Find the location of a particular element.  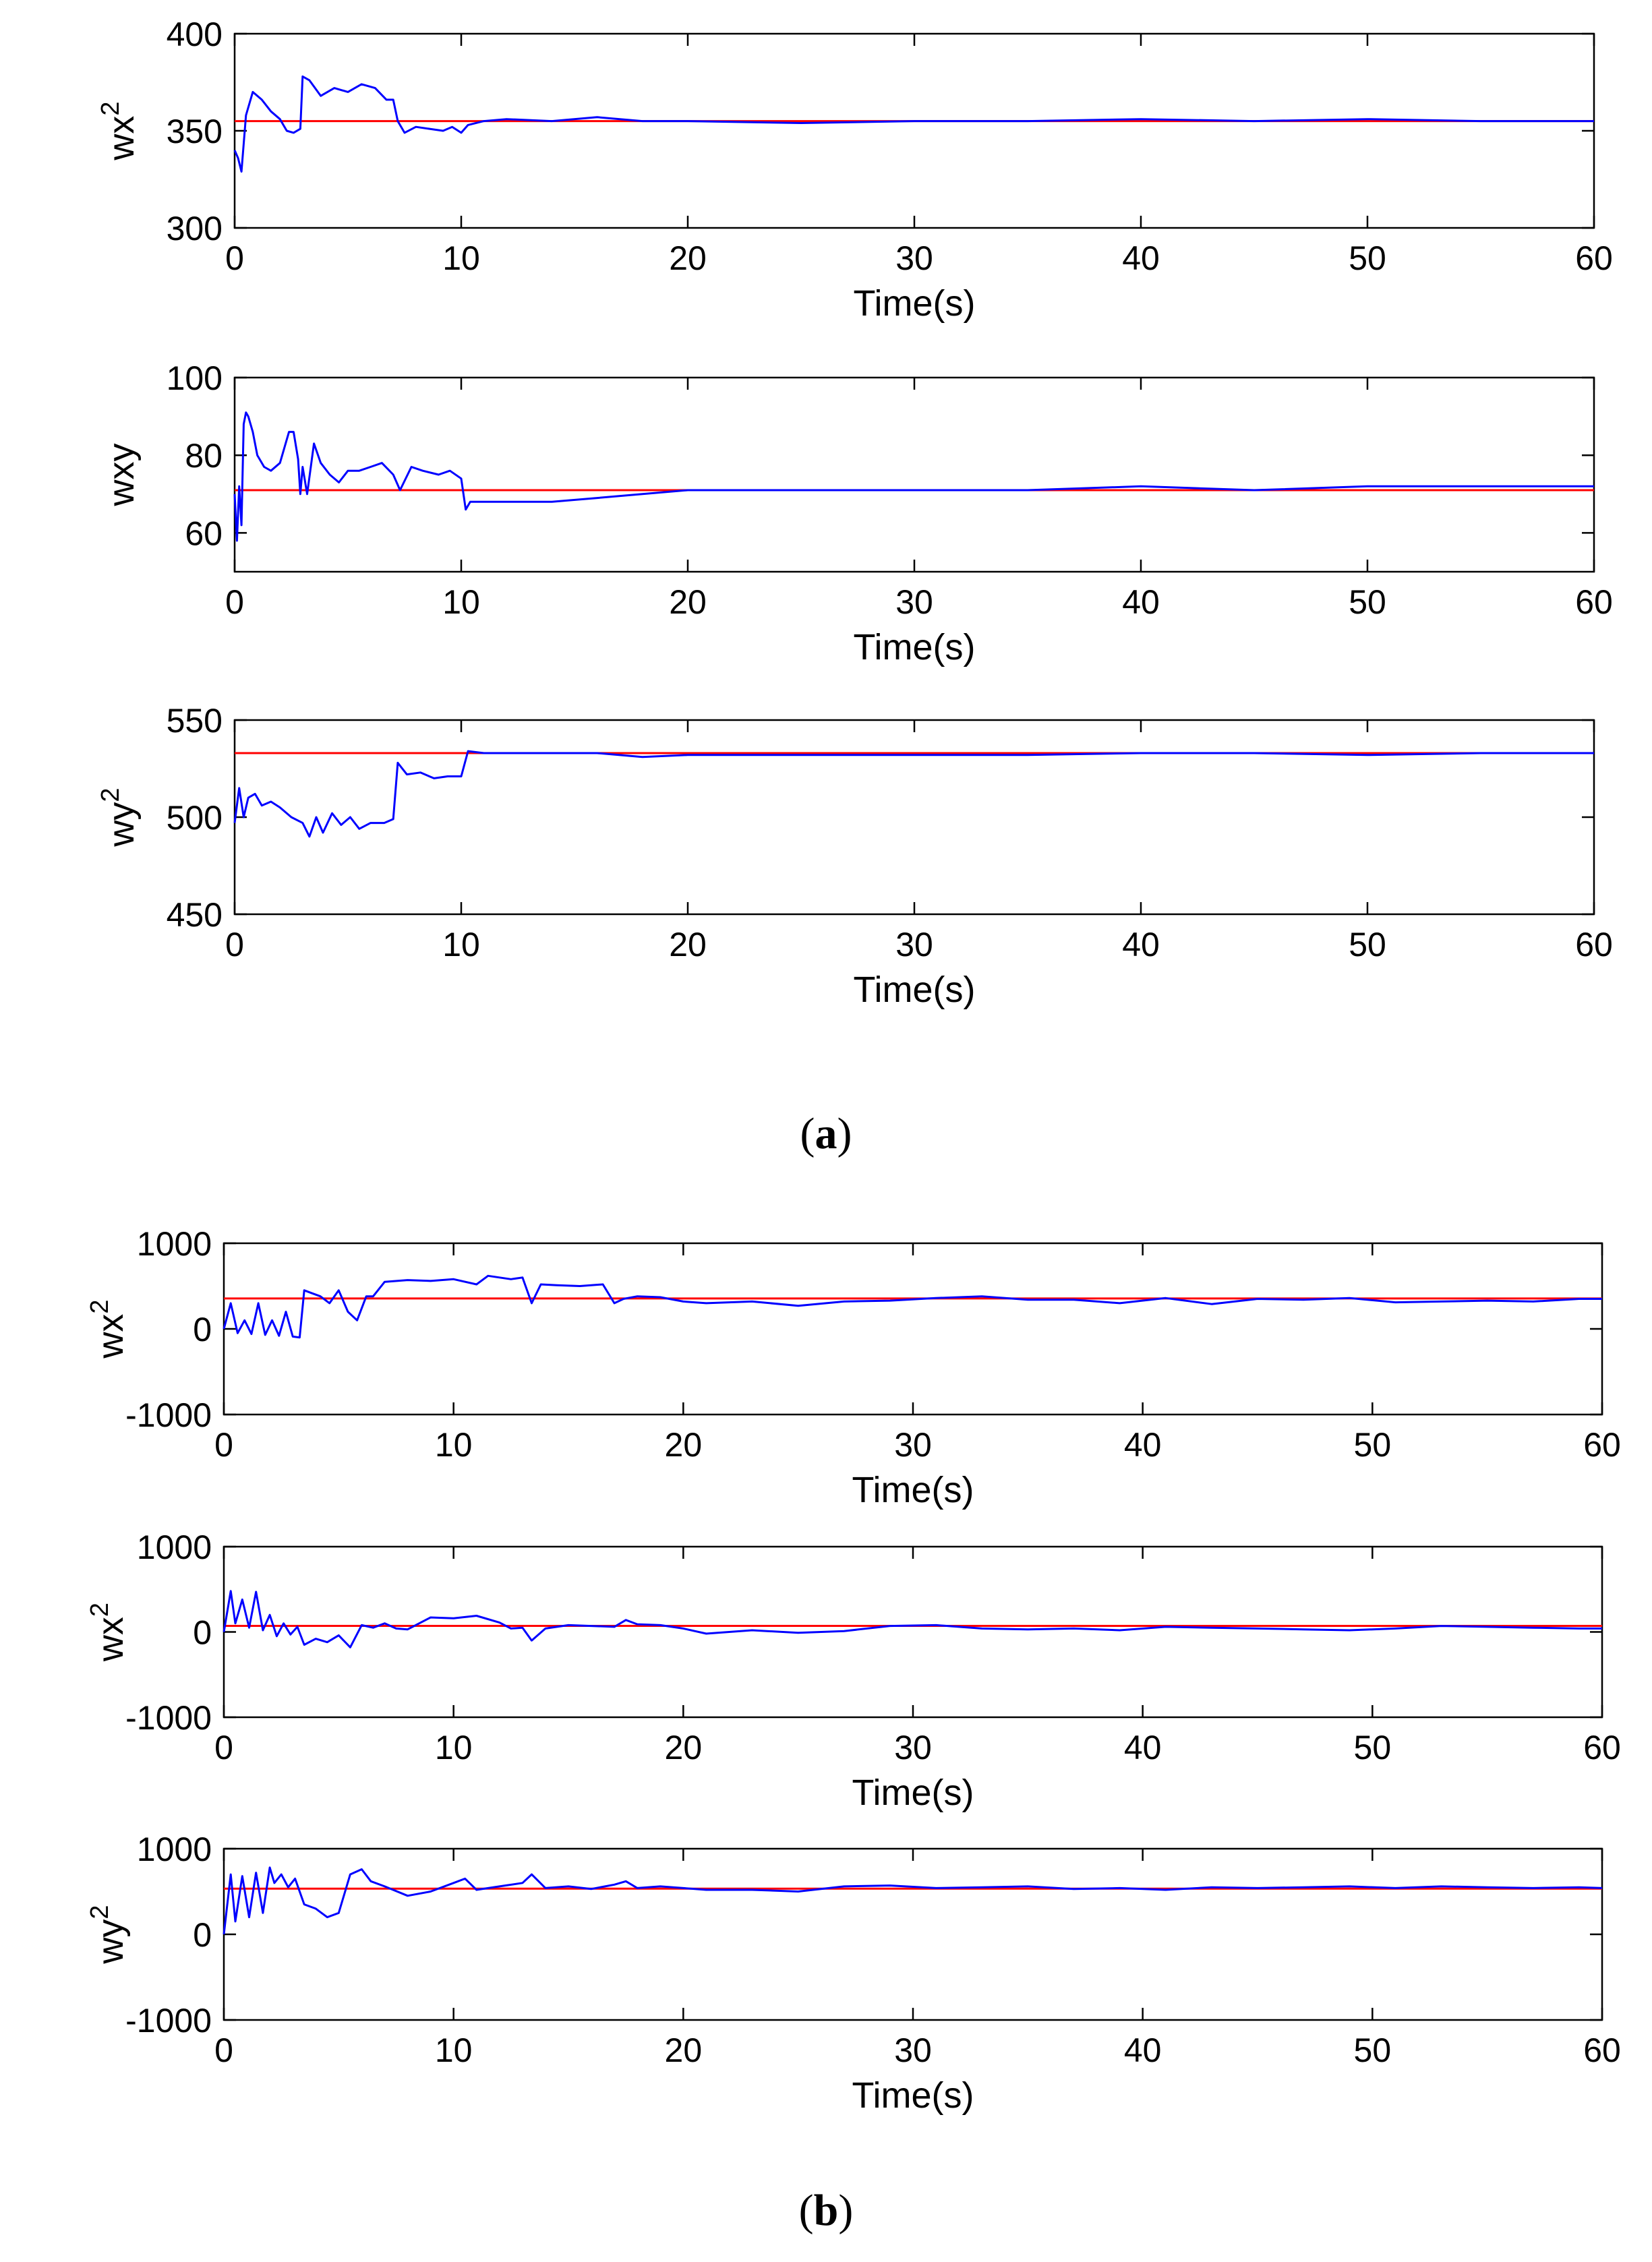

panel-a-plot-1-ytick-label: 350 is located at coordinates (195, 131).